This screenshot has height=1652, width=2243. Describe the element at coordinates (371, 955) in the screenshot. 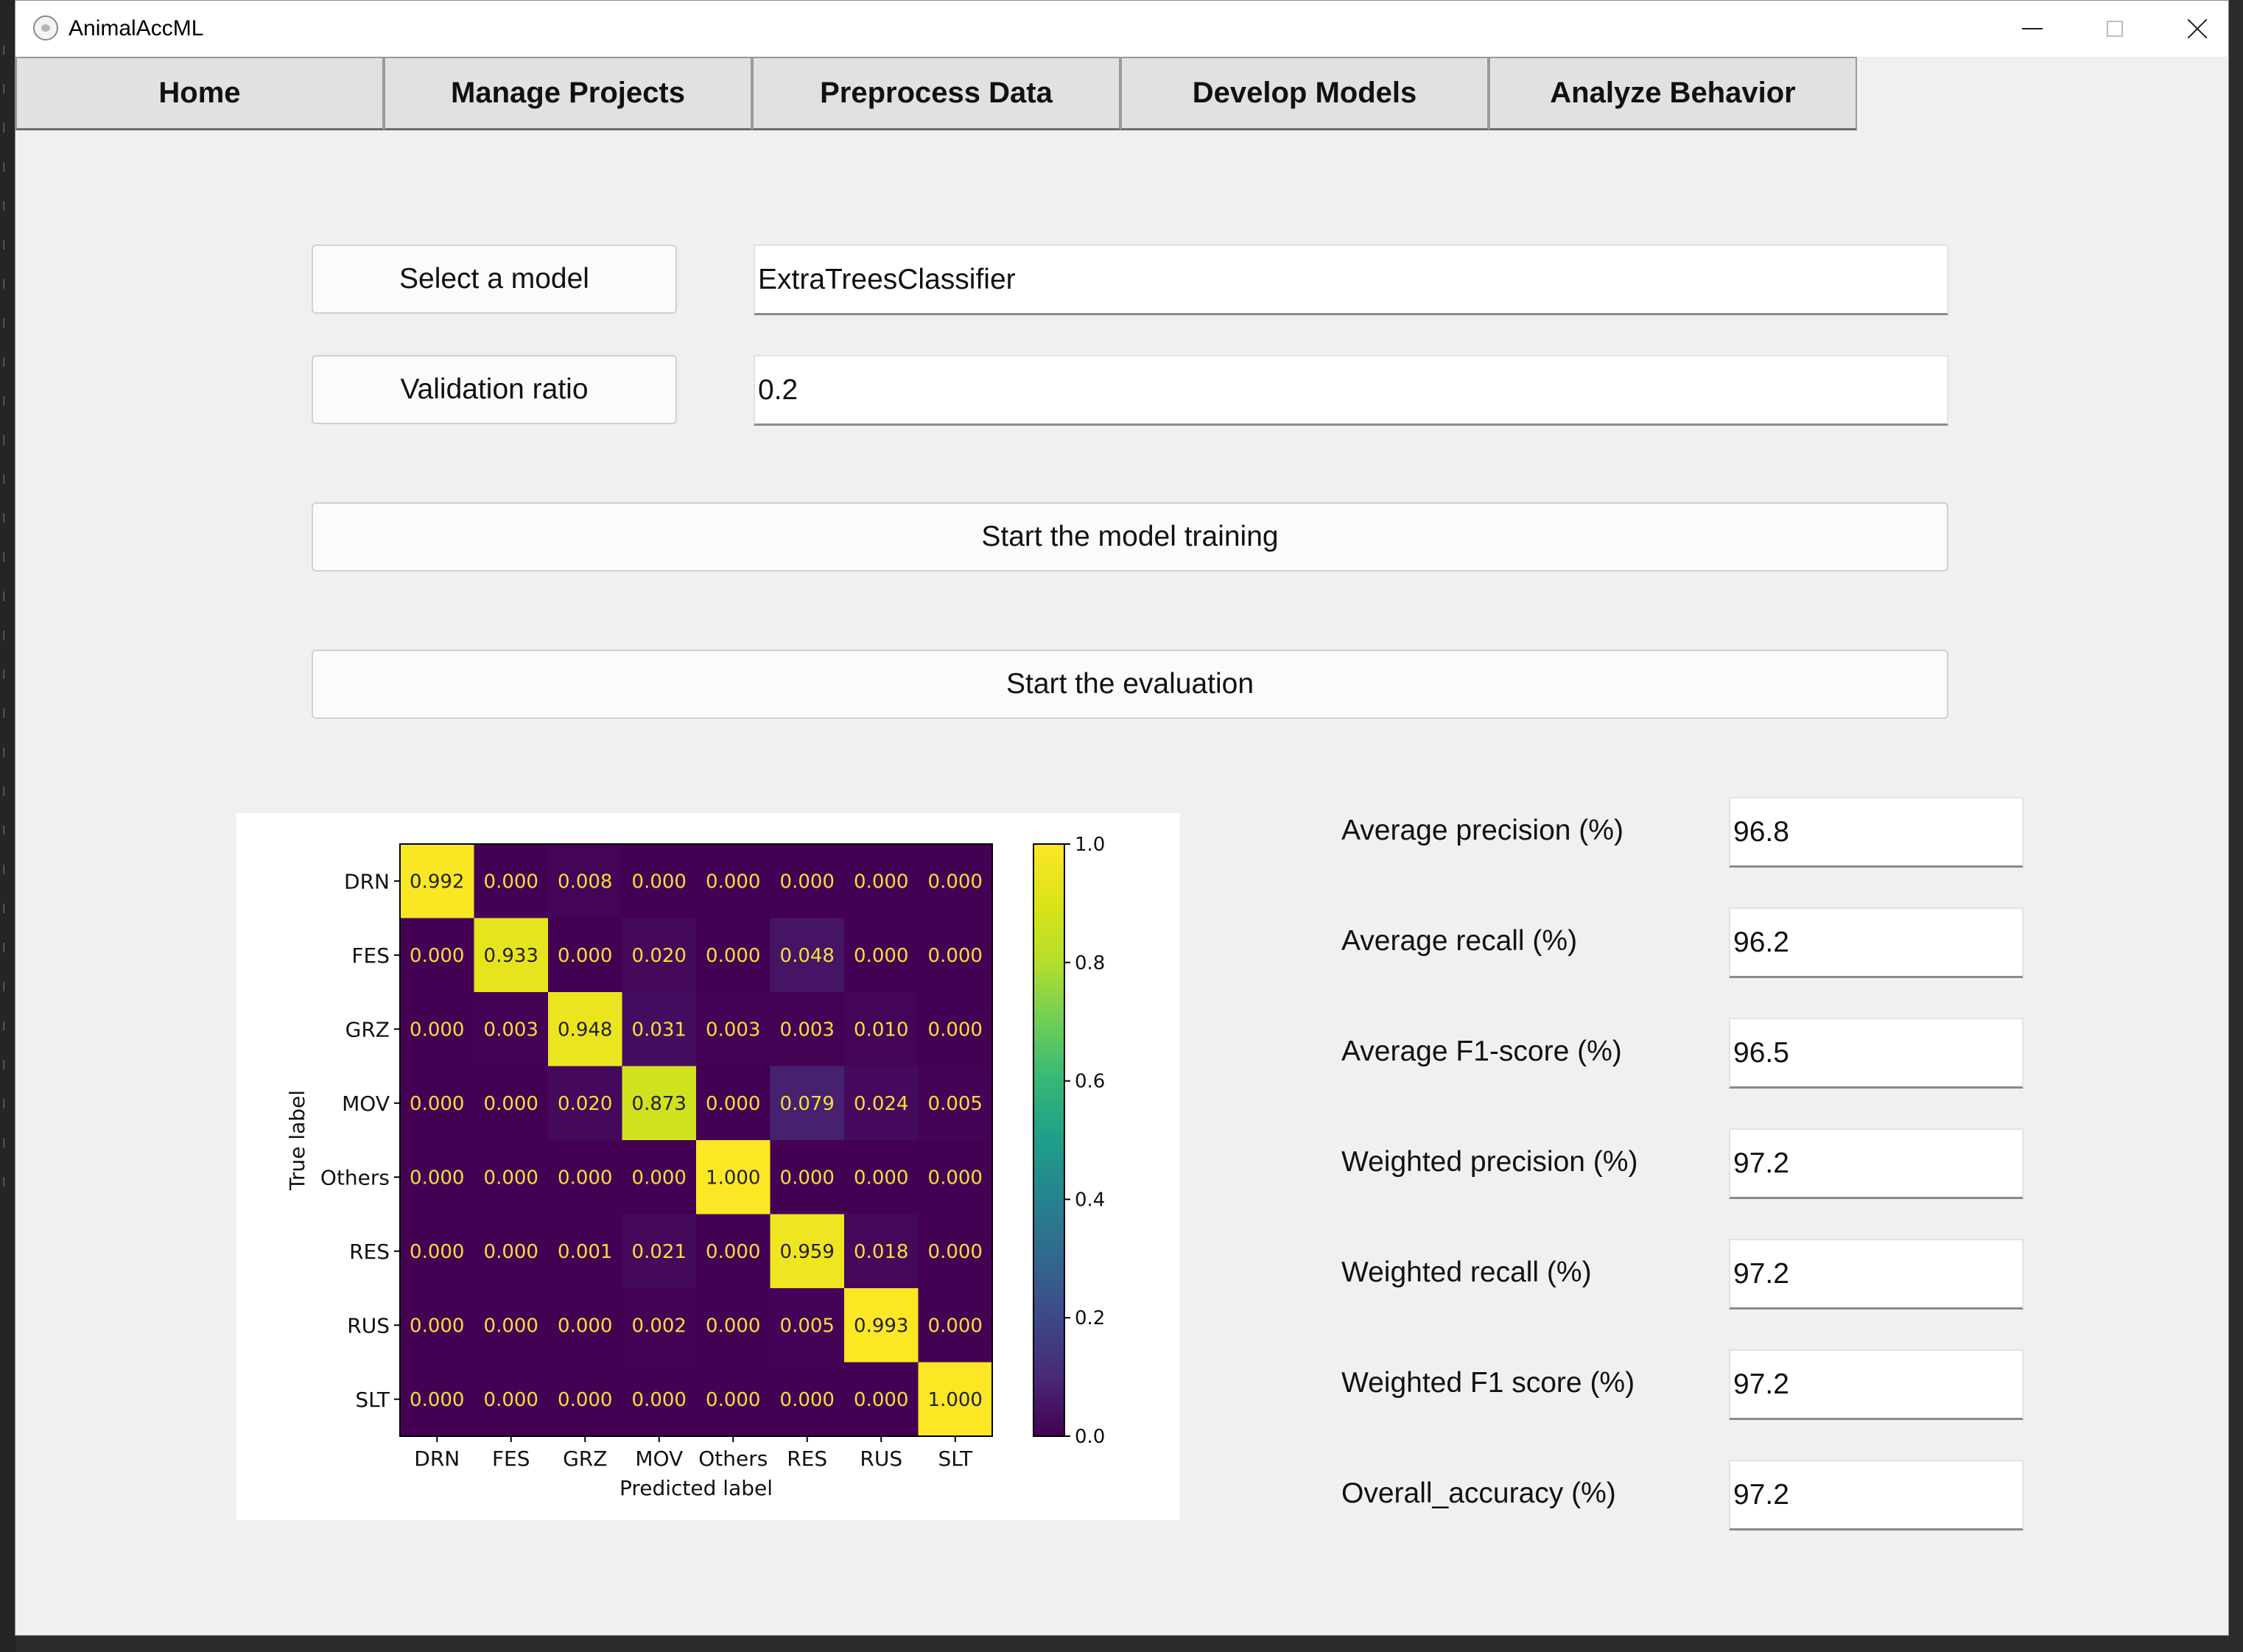

I see `y-tick-label: FES` at that location.